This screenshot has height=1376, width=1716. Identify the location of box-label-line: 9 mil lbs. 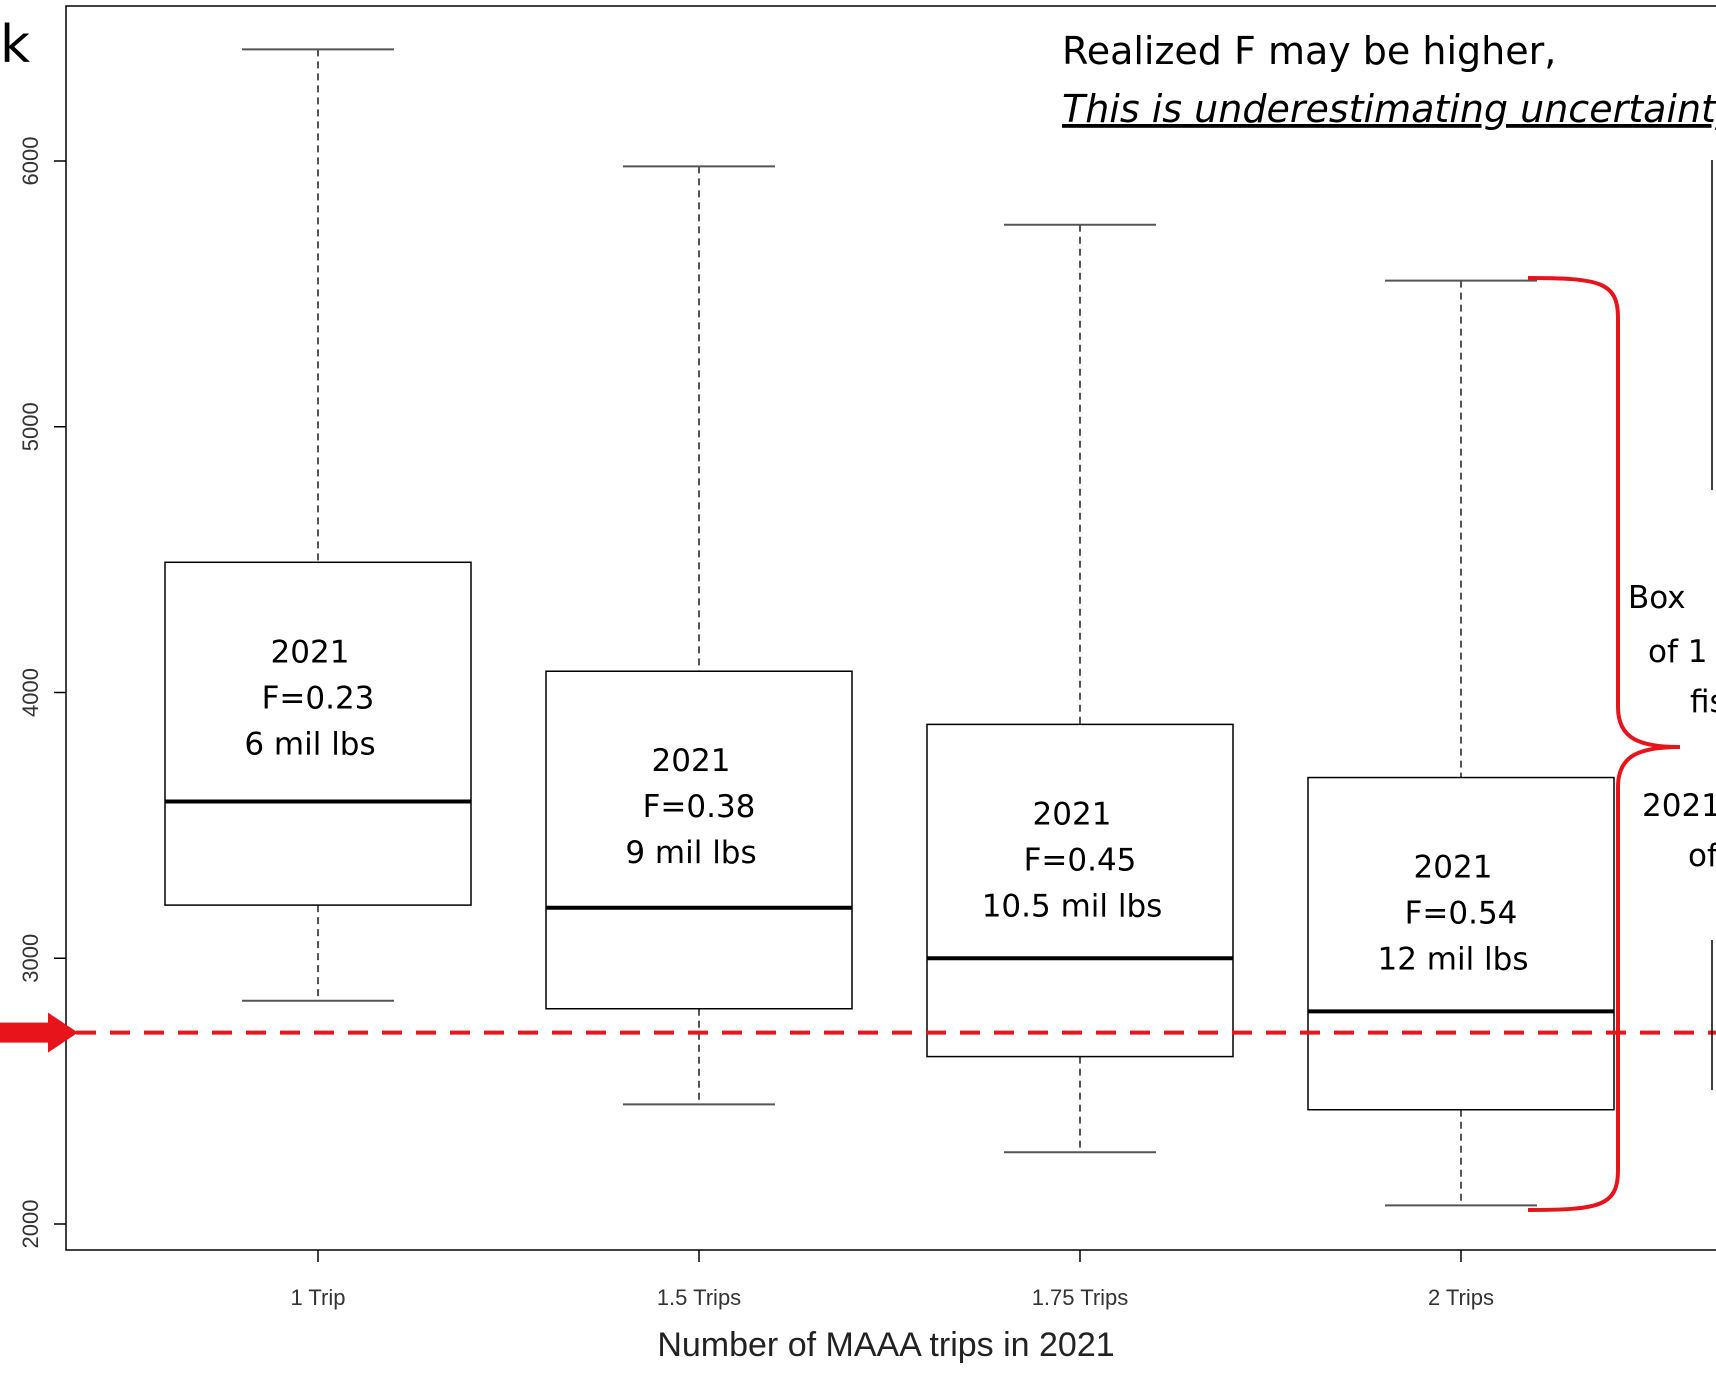
(690, 853).